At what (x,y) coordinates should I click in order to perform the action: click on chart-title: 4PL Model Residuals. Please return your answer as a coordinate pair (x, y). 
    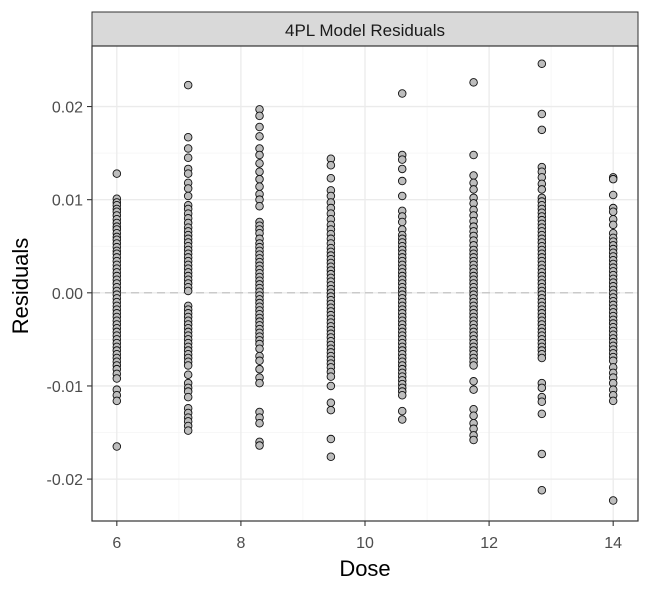
    Looking at the image, I should click on (365, 30).